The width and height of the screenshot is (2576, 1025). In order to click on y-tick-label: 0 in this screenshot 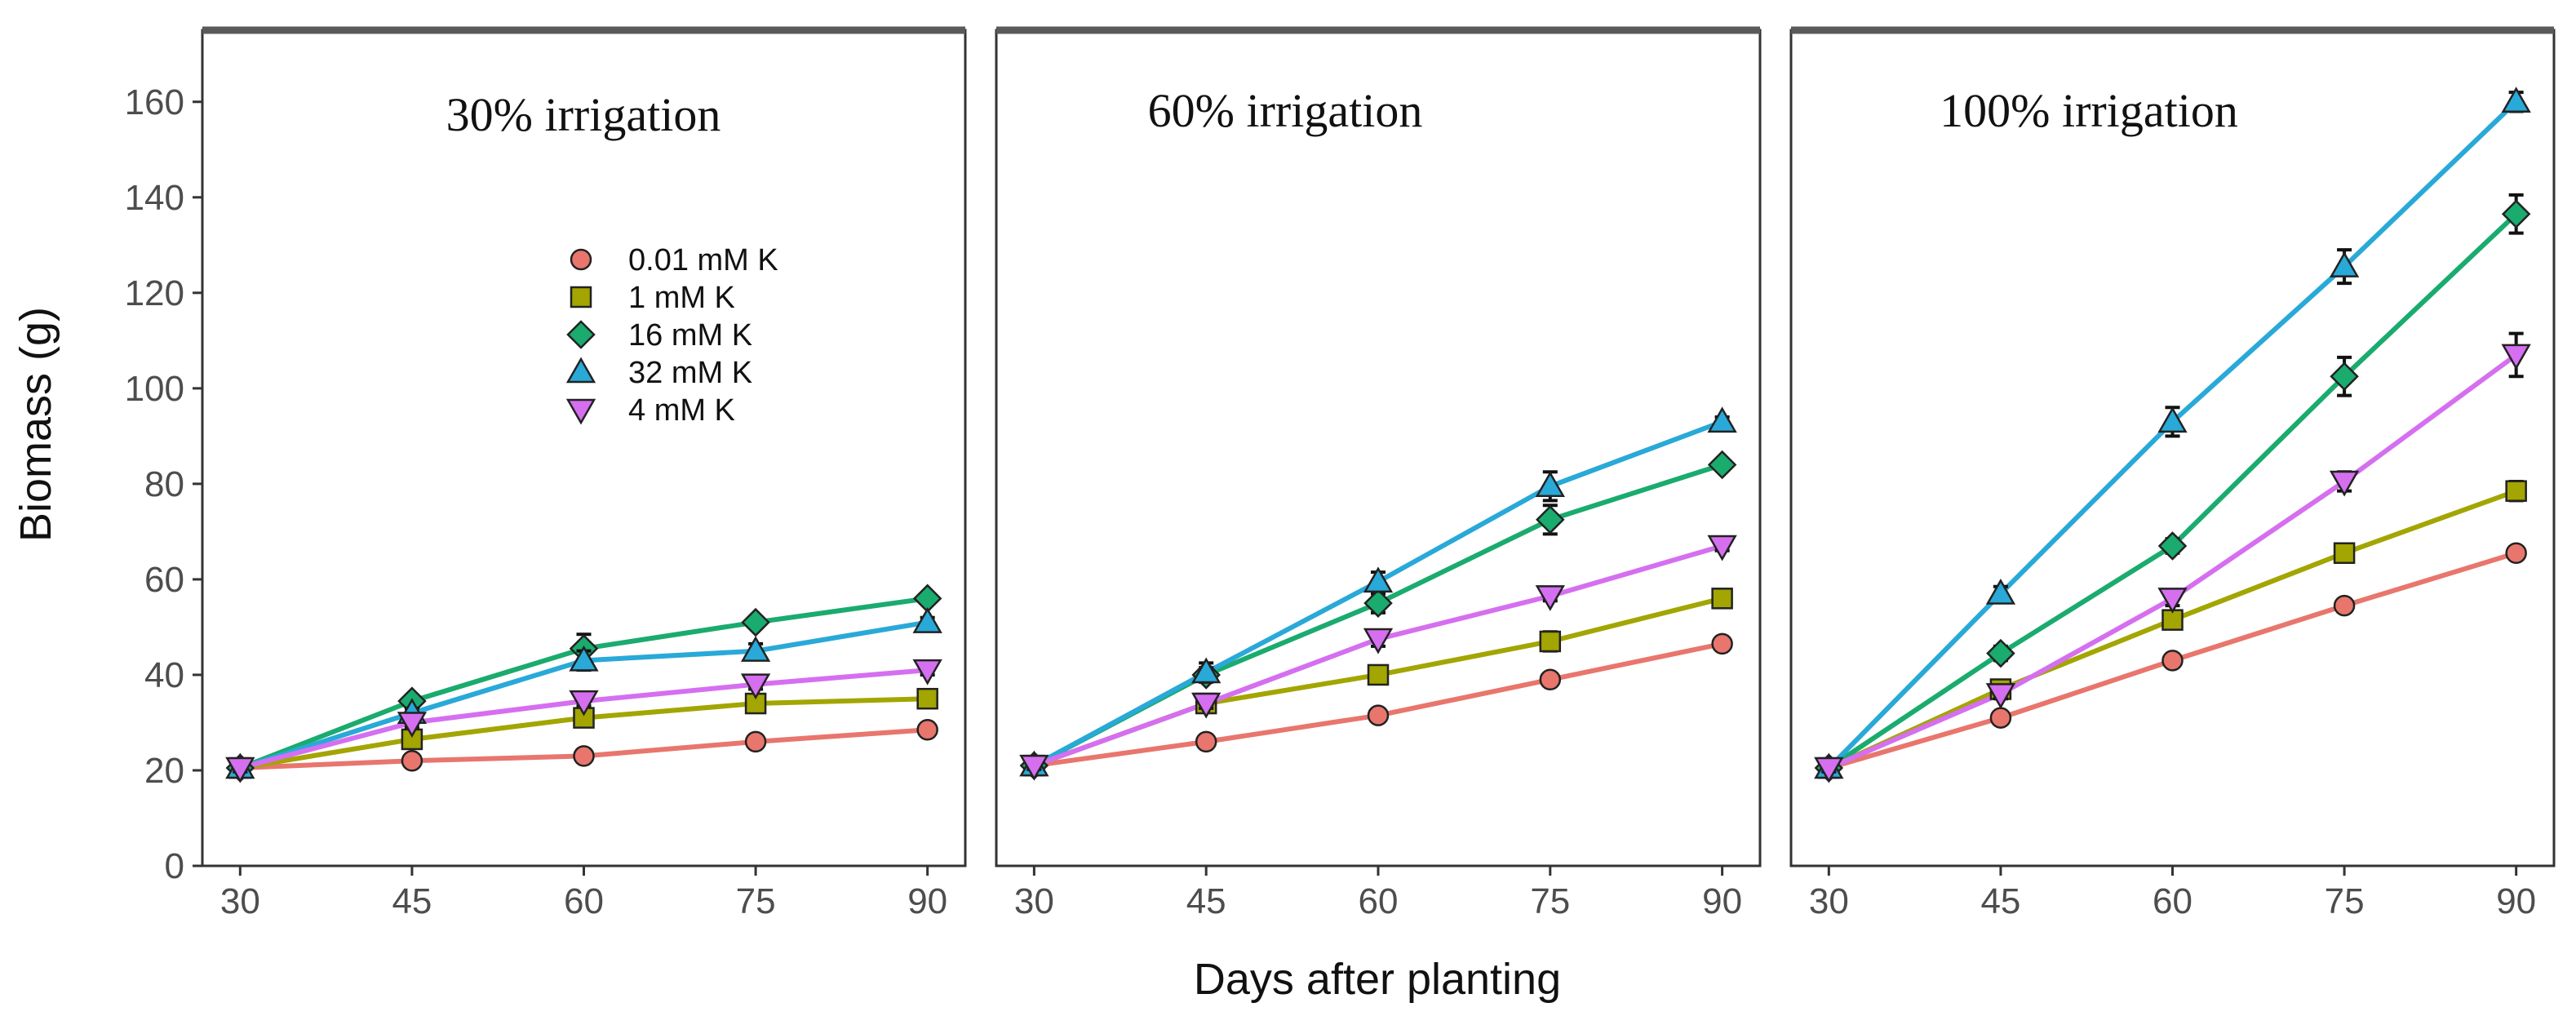, I will do `click(174, 866)`.